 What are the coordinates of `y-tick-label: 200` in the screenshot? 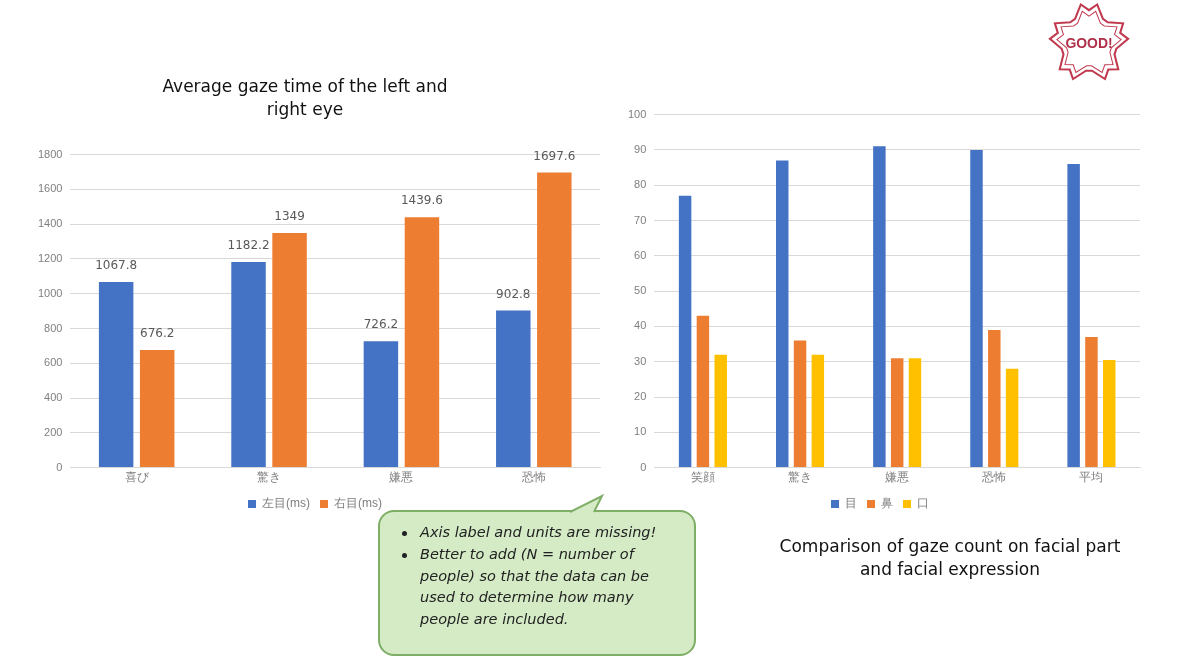 It's located at (53, 431).